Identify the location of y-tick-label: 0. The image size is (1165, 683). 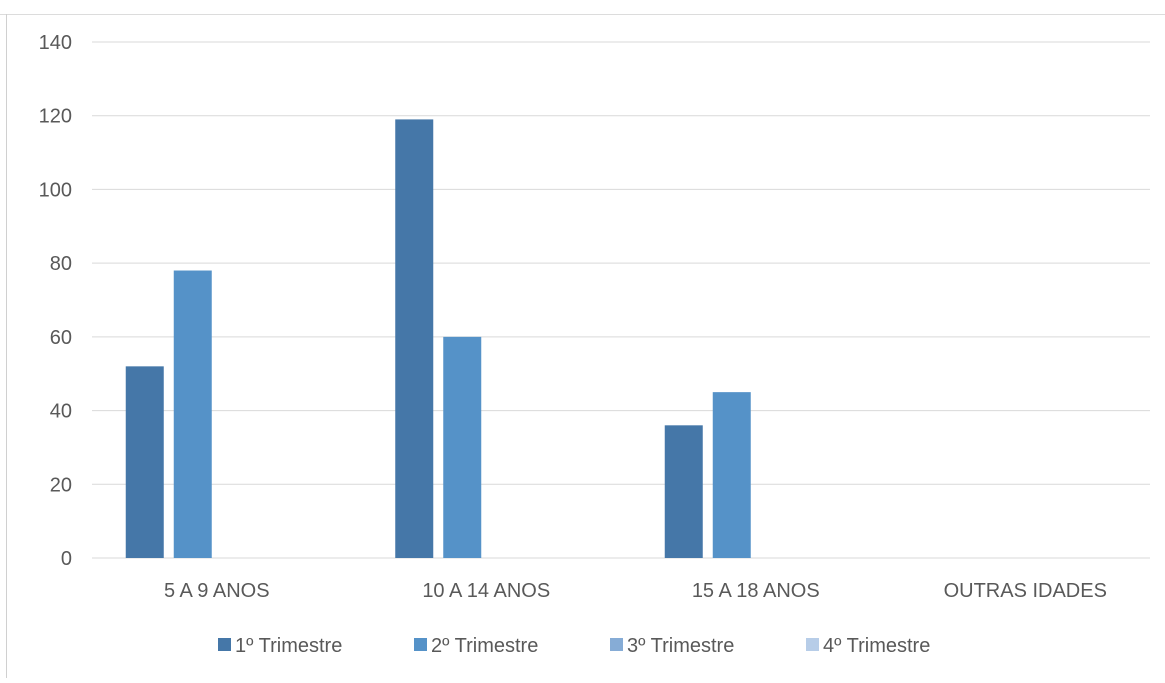
(66, 559).